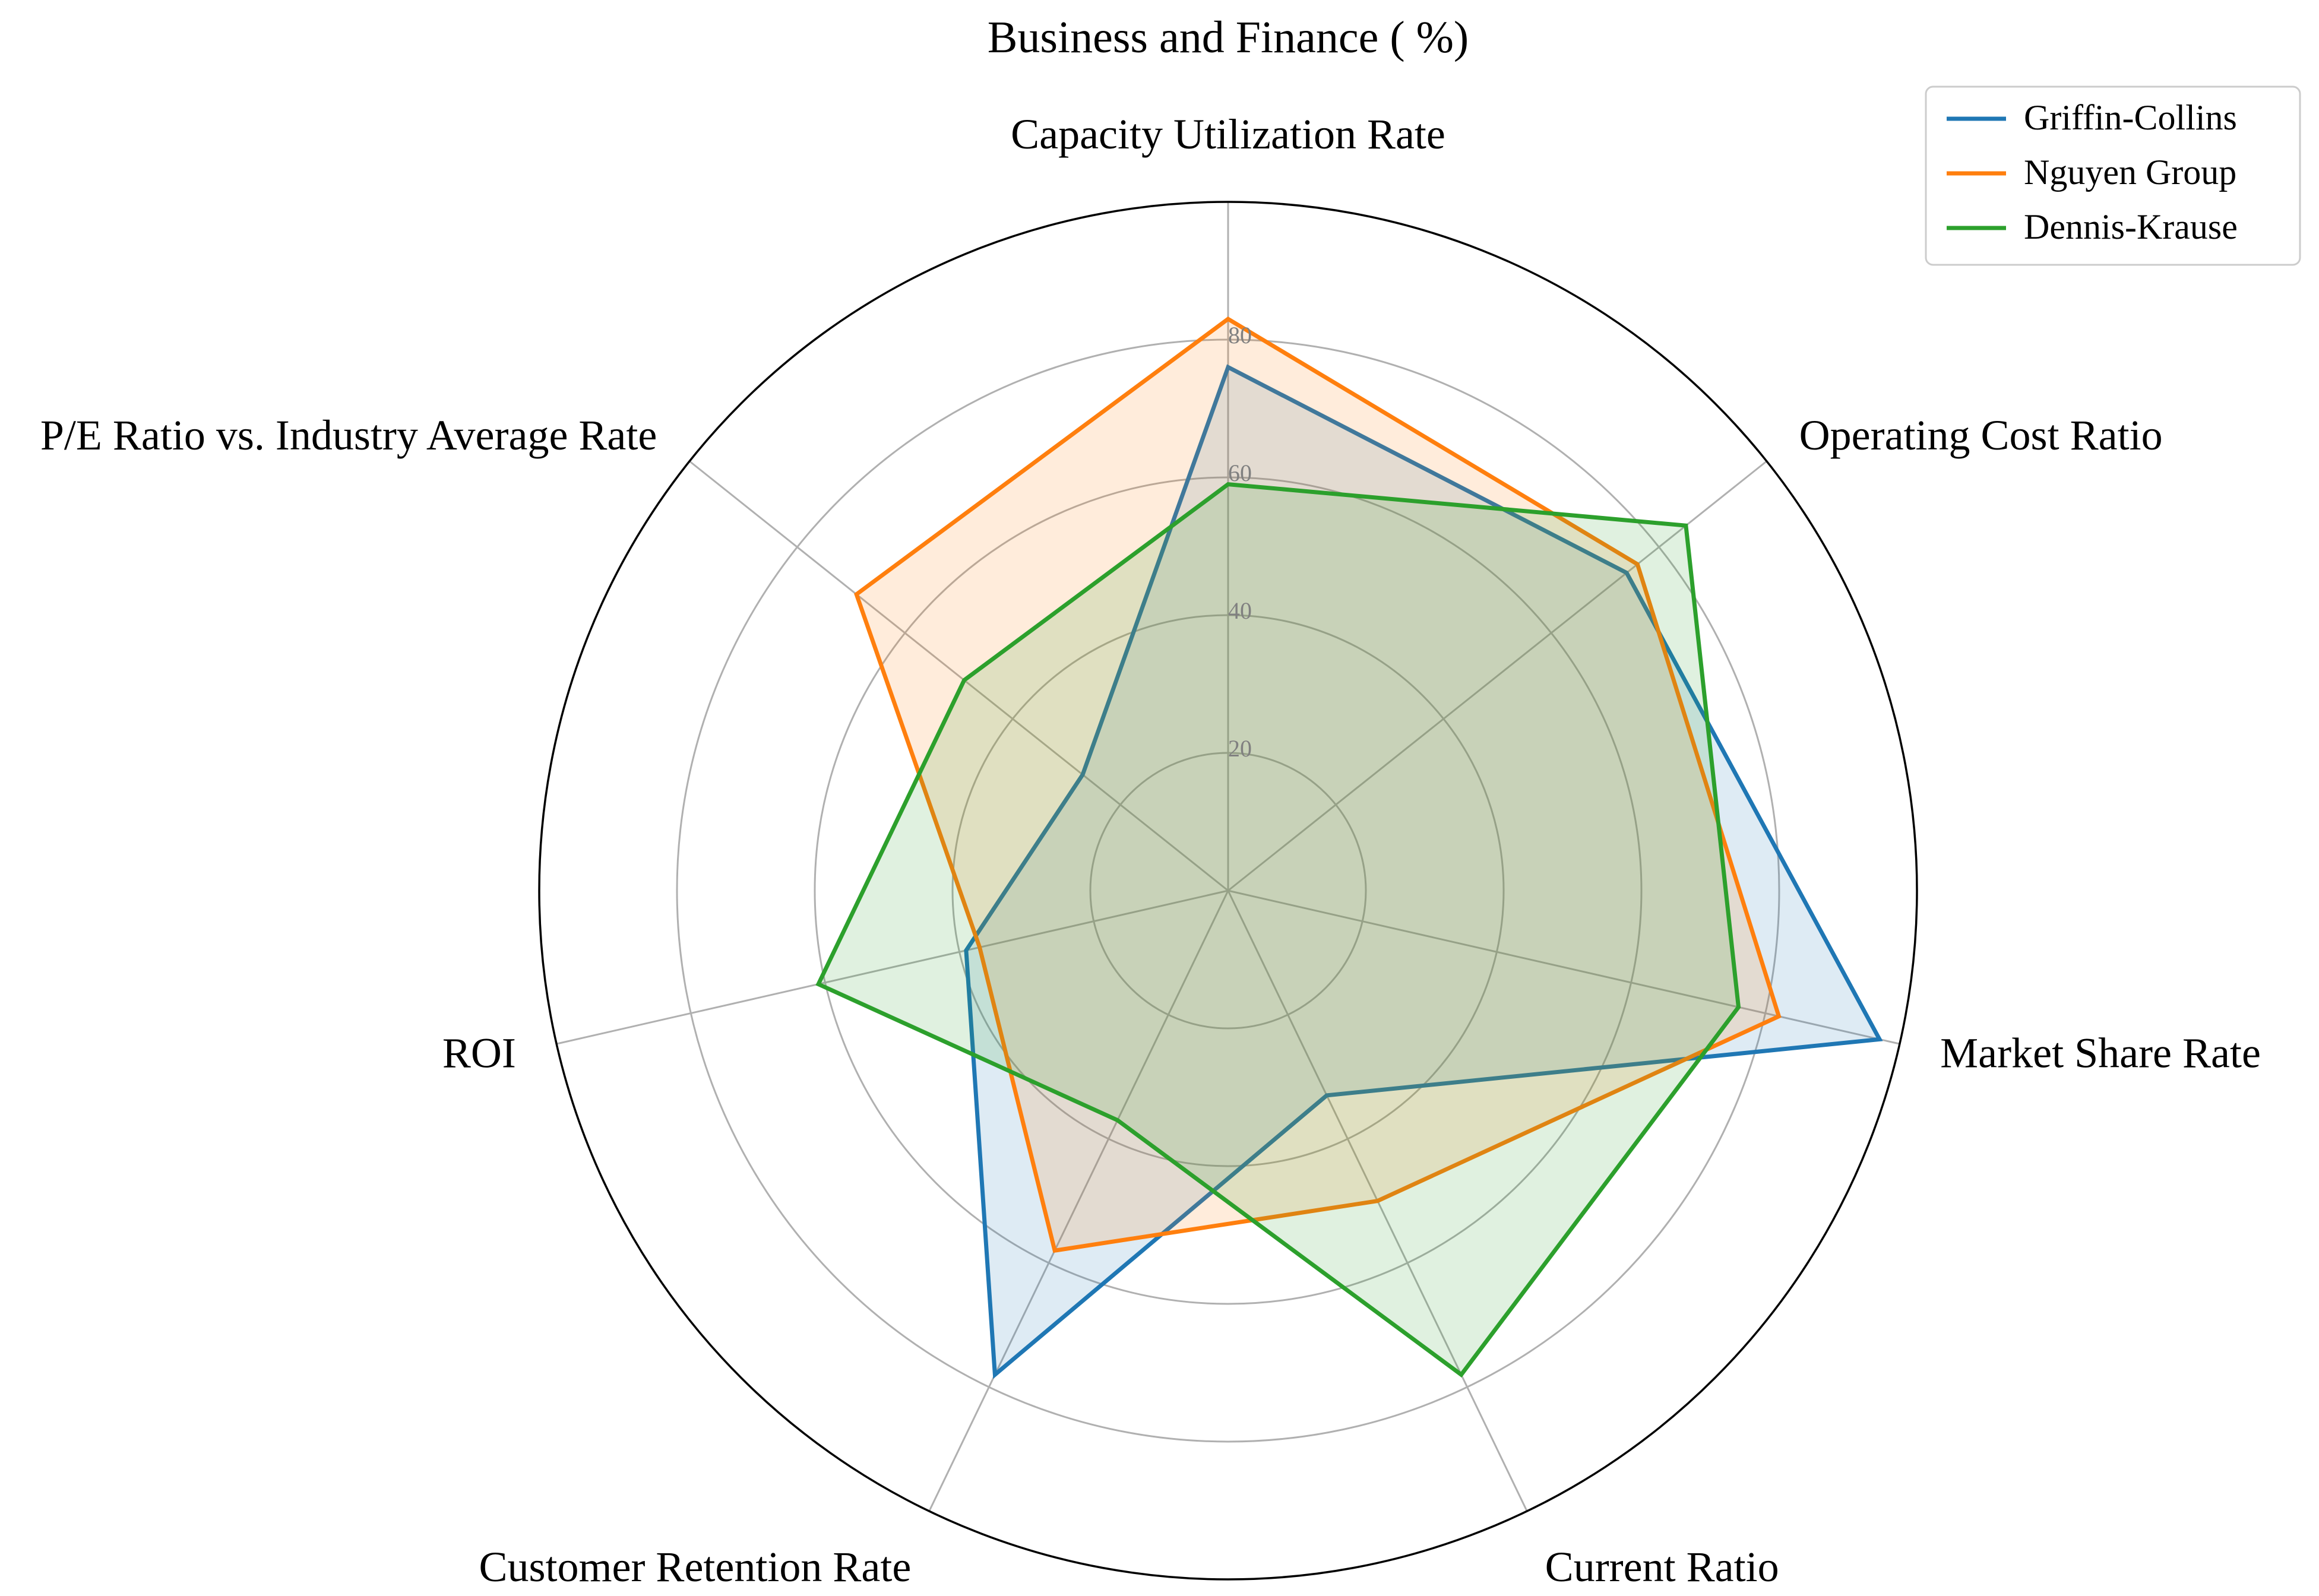 The height and width of the screenshot is (1596, 2319). I want to click on legend-label-0: Griffin-Collins, so click(2130, 117).